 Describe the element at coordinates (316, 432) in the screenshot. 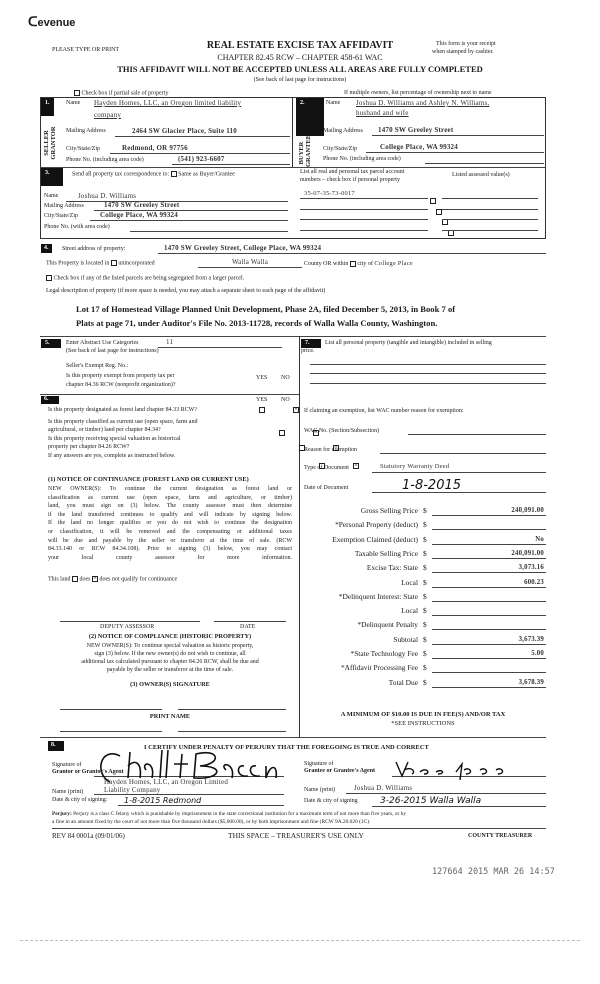

I see `forest-no-checkbox` at that location.